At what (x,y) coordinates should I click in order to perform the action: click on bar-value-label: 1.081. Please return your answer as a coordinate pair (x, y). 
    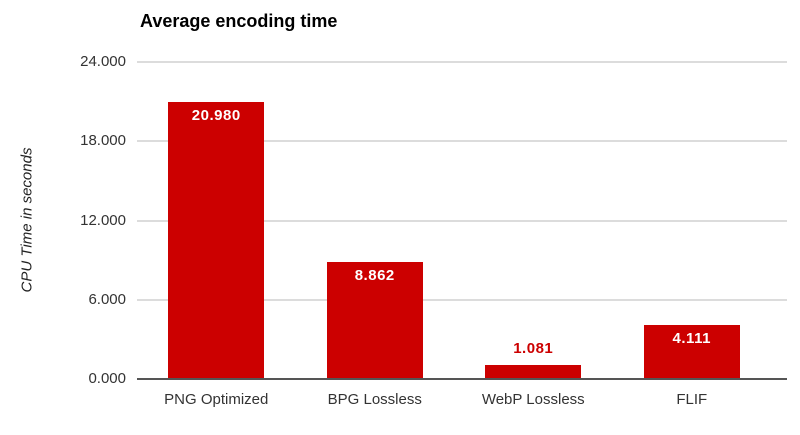
    Looking at the image, I should click on (533, 348).